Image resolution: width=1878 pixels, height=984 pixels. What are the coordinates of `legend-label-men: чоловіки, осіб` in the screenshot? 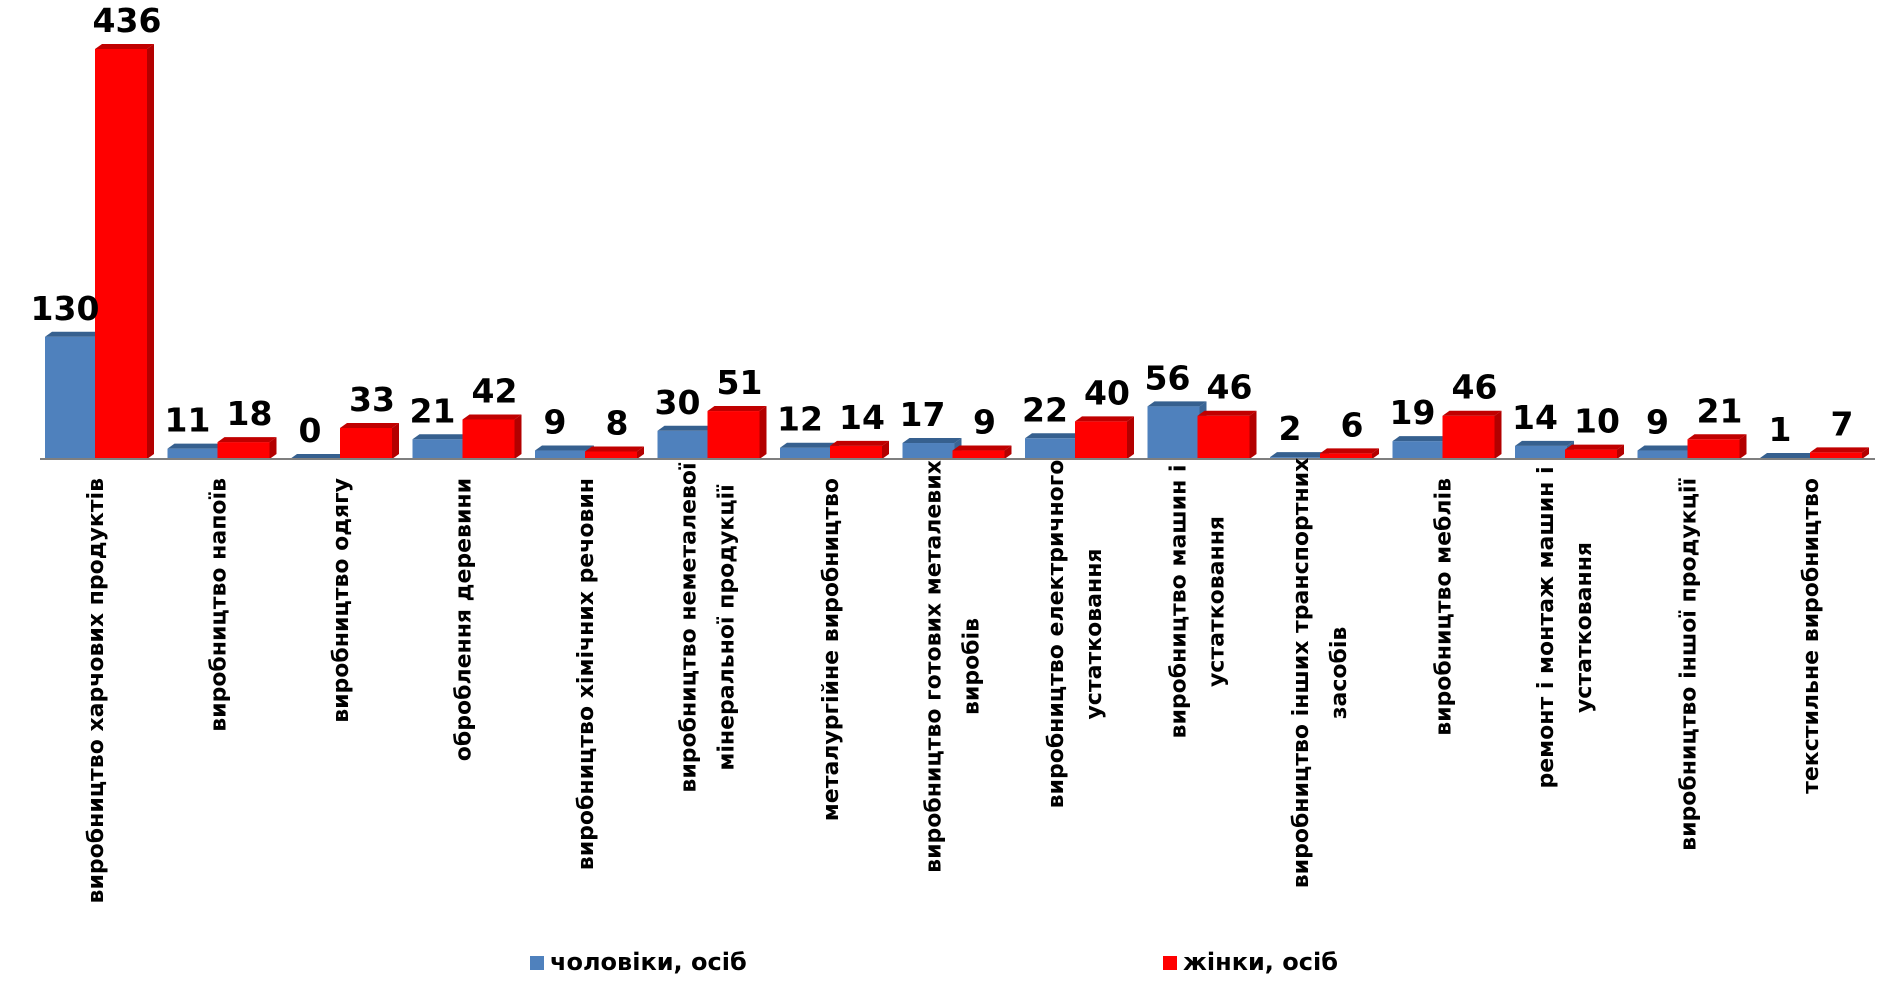 It's located at (648, 962).